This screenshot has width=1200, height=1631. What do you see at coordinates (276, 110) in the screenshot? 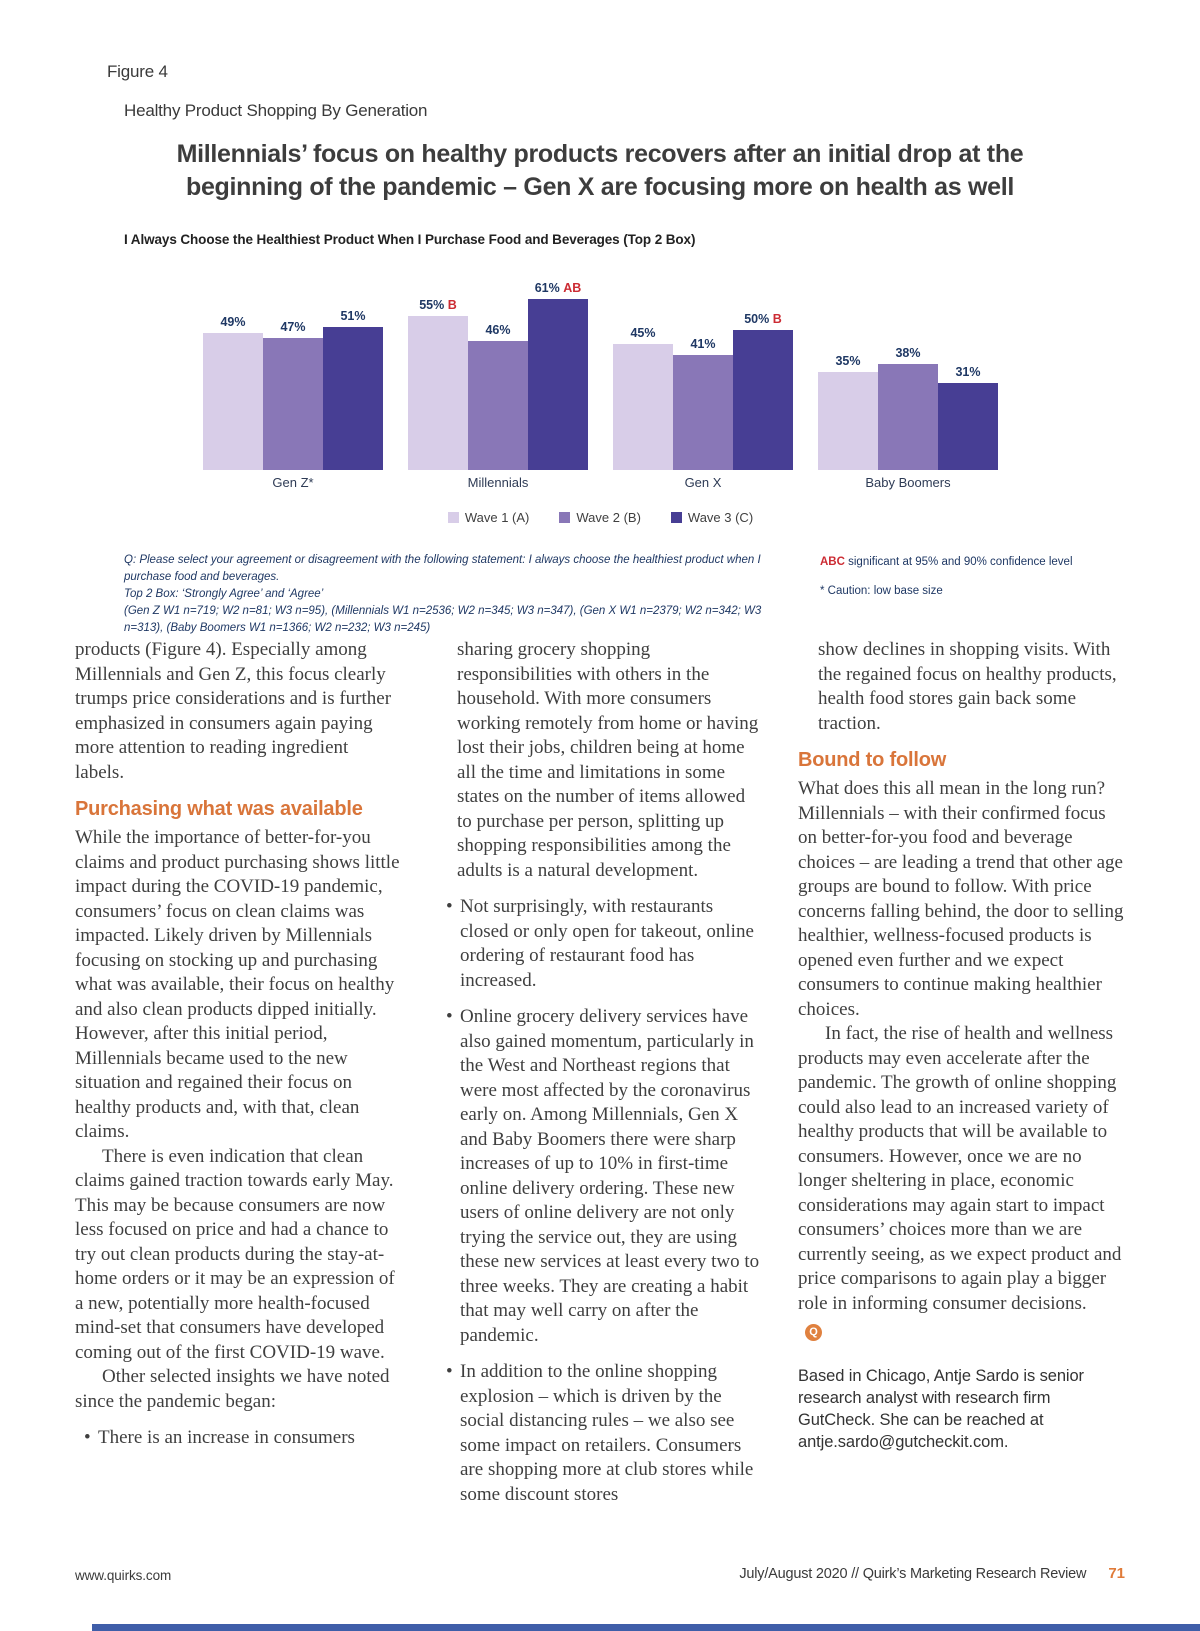
I see `figure-subtitle: Healthy Product Shopping By Generation` at bounding box center [276, 110].